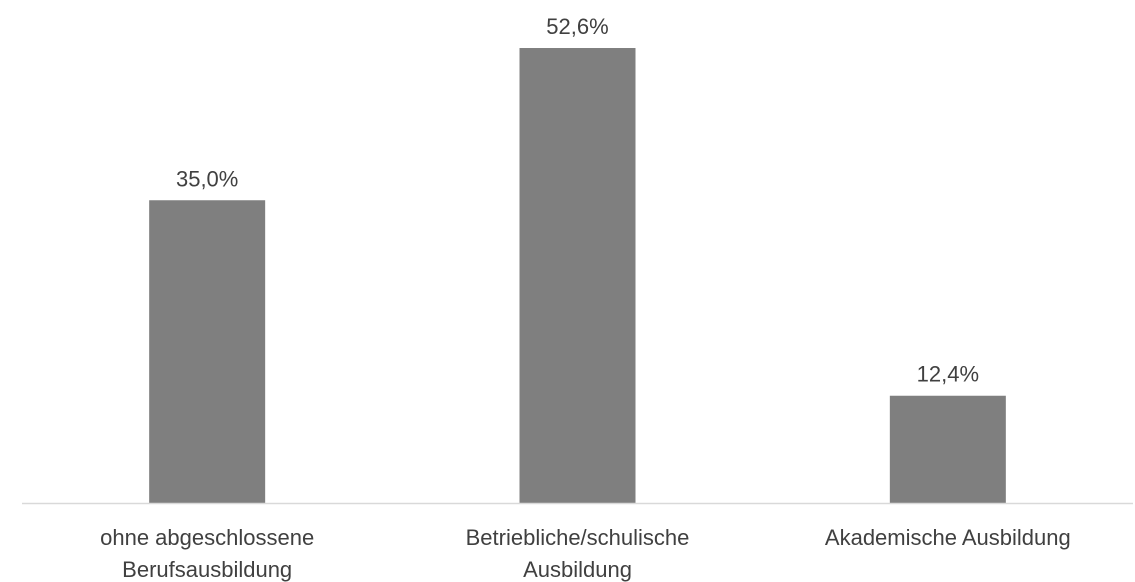  Describe the element at coordinates (207, 569) in the screenshot. I see `category-label-0-line-1: Berufsausbildung` at that location.